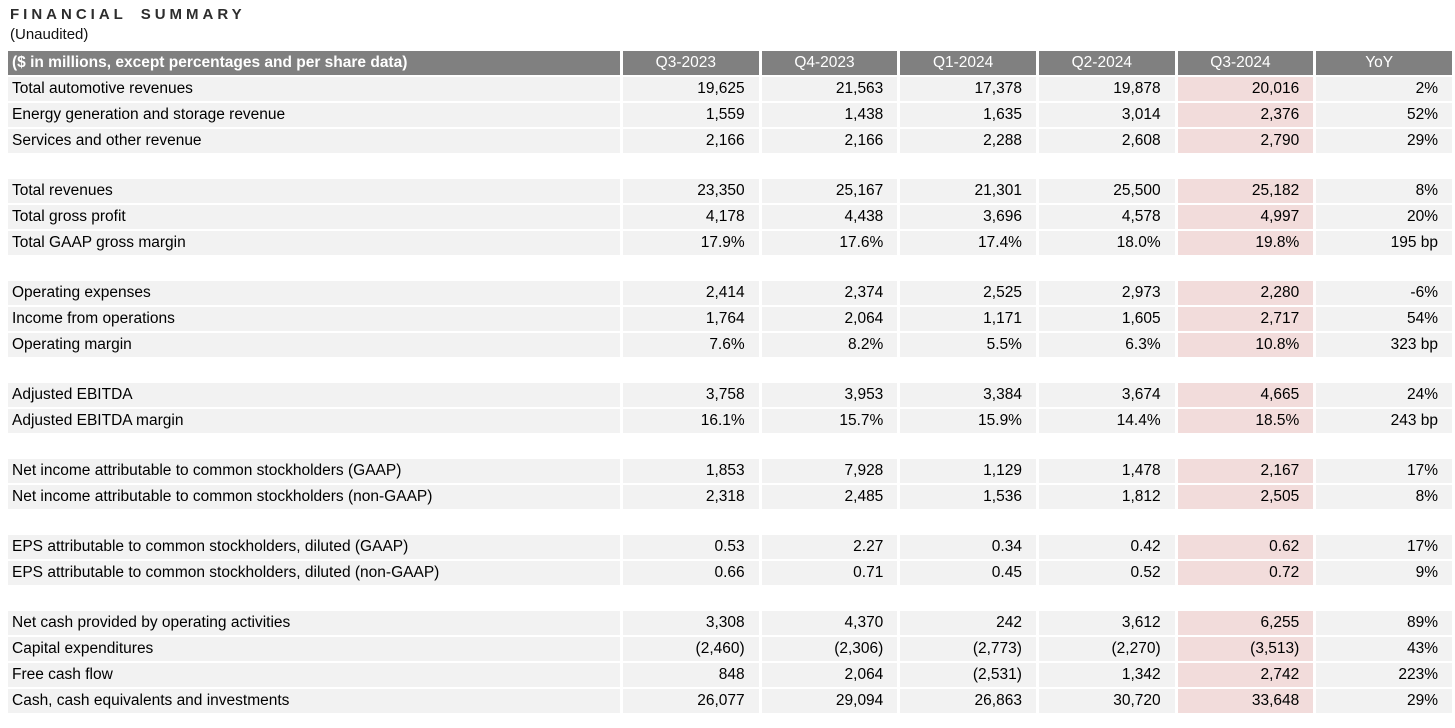 This screenshot has height=728, width=1455. I want to click on value-cell: 0.45, so click(966, 574).